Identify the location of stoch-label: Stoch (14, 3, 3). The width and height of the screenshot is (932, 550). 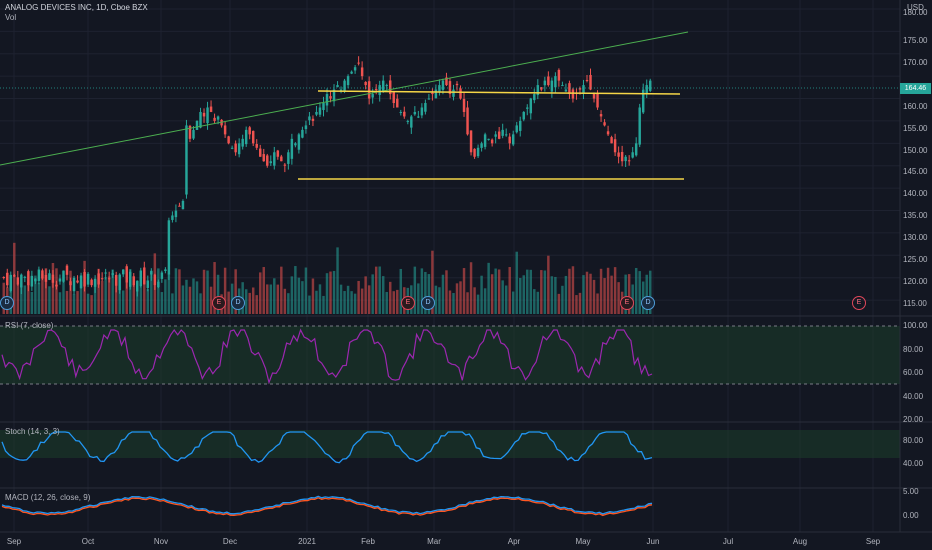
(32, 431).